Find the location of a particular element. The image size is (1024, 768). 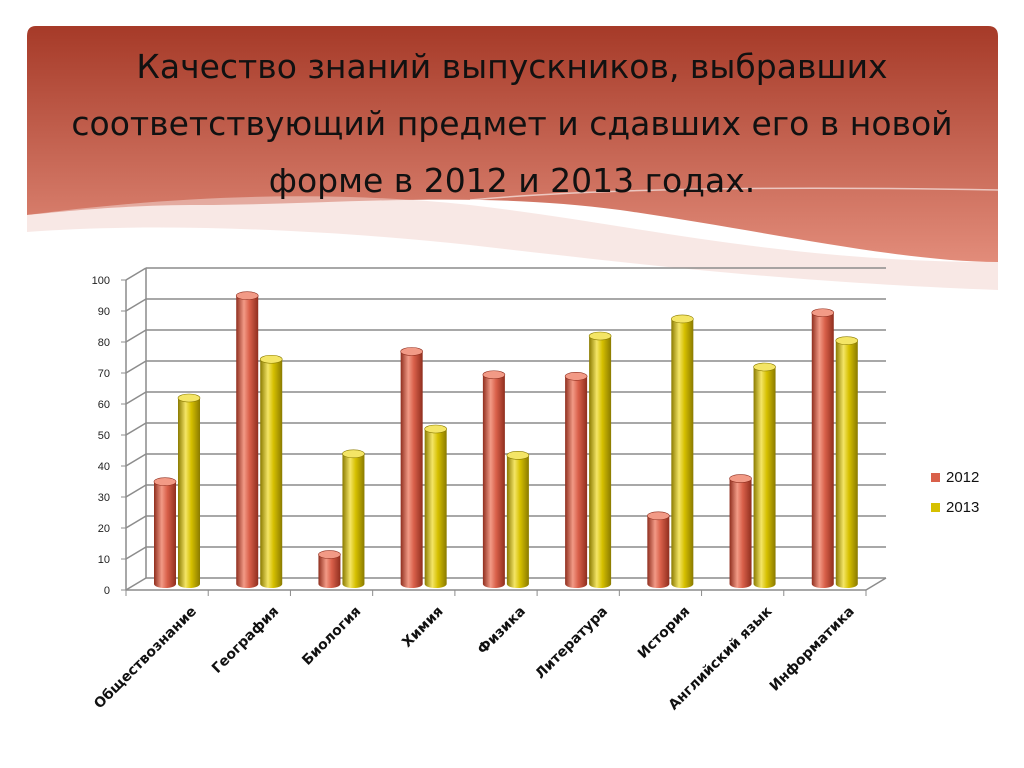

x-category-label: Физика is located at coordinates (502, 631).